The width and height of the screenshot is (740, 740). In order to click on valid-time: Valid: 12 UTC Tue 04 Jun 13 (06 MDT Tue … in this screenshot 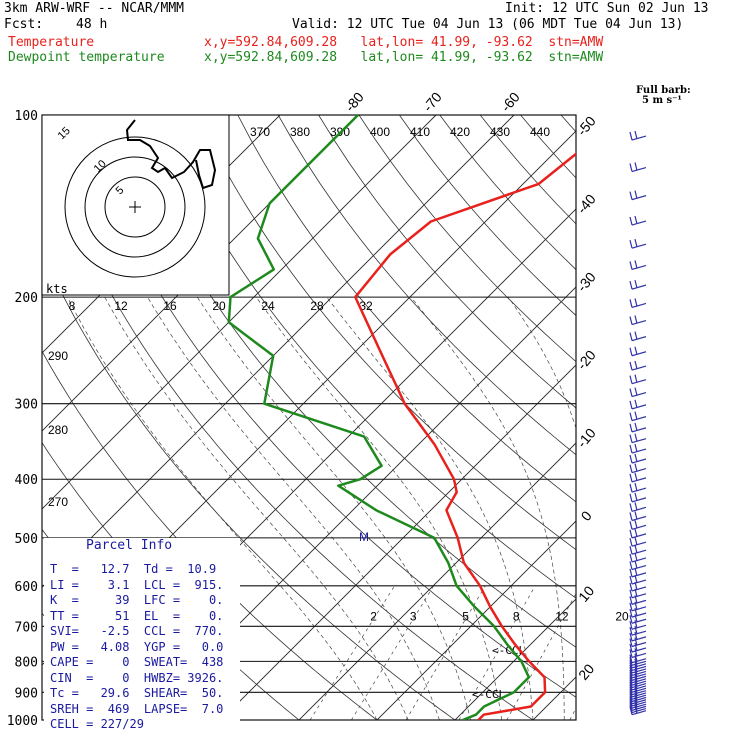, I will do `click(488, 24)`.